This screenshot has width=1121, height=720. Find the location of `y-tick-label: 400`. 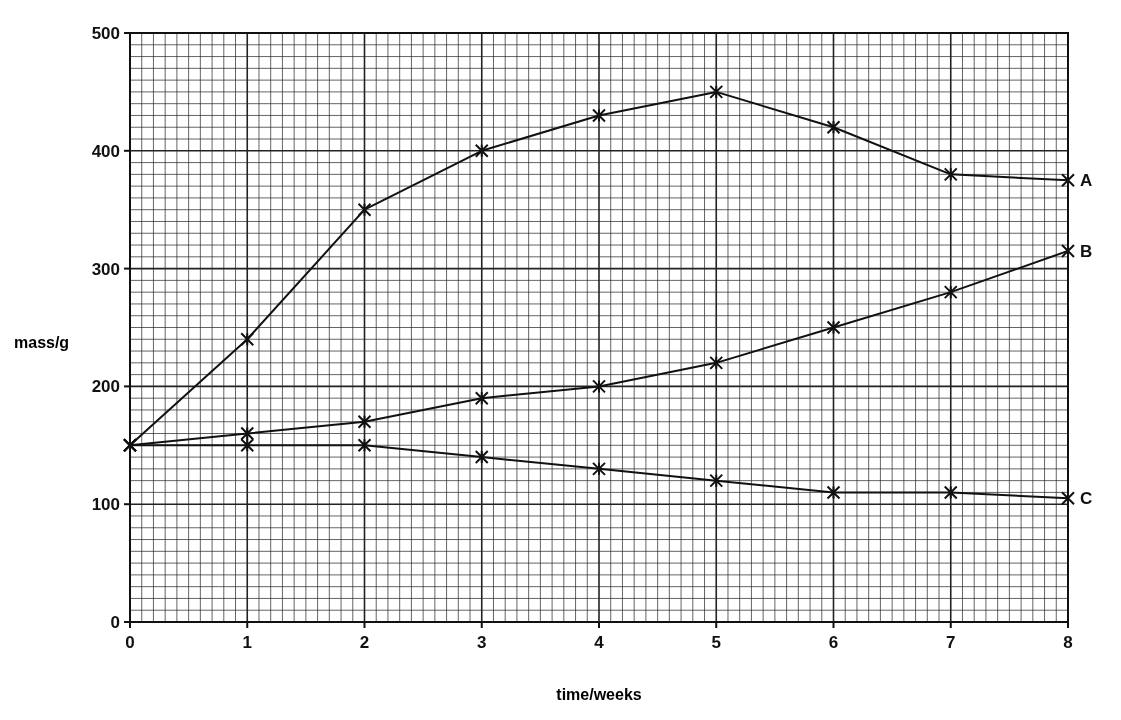

y-tick-label: 400 is located at coordinates (105, 151).